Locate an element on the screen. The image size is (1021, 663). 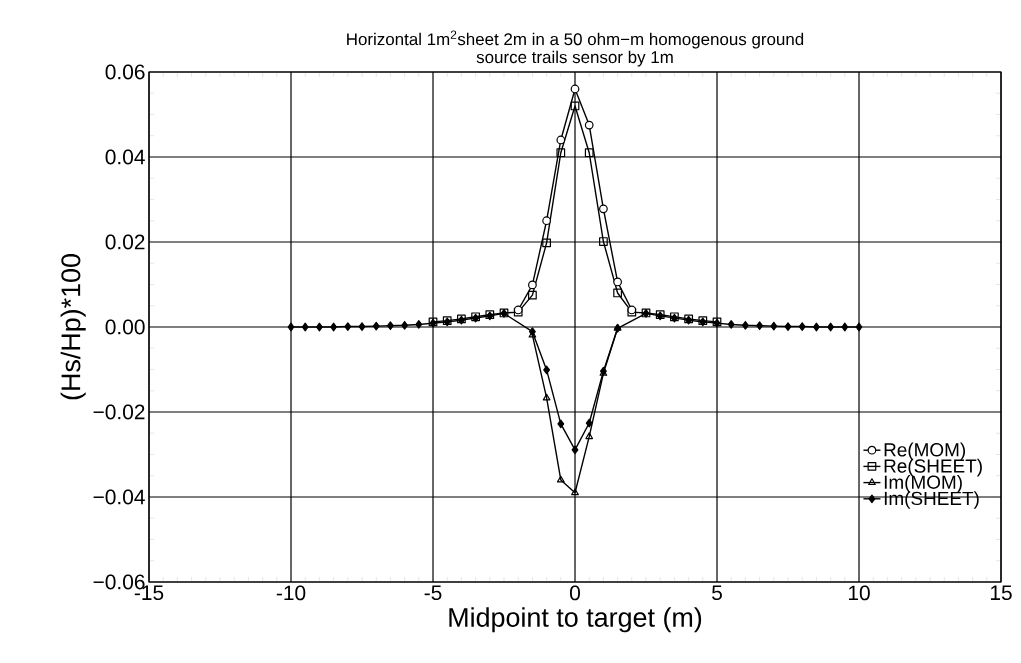
y-tick-label: −0.02 is located at coordinates (119, 412).